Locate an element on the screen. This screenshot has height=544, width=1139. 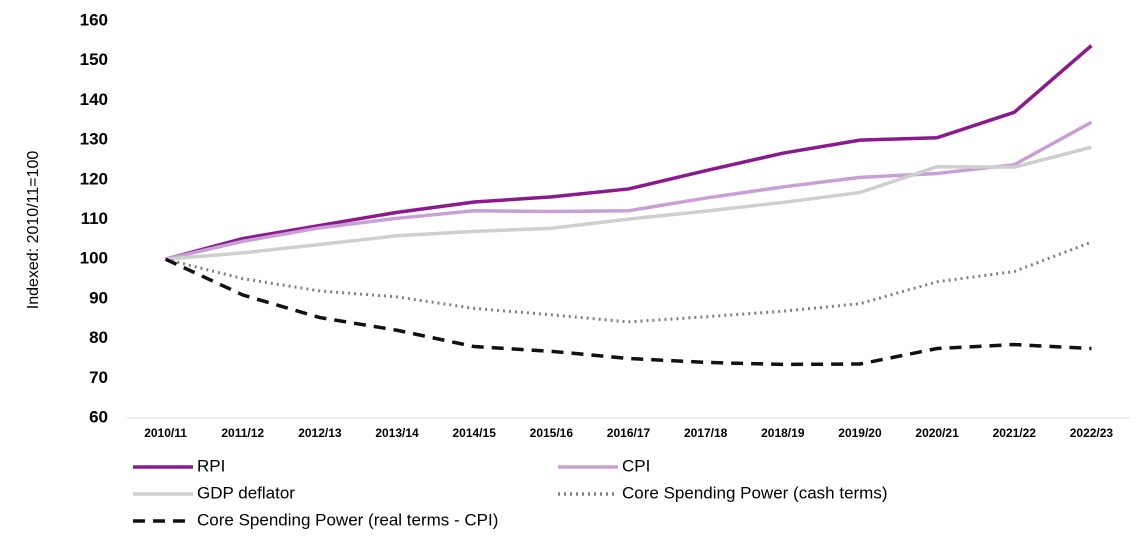
y-tick-label: 100 is located at coordinates (94, 258).